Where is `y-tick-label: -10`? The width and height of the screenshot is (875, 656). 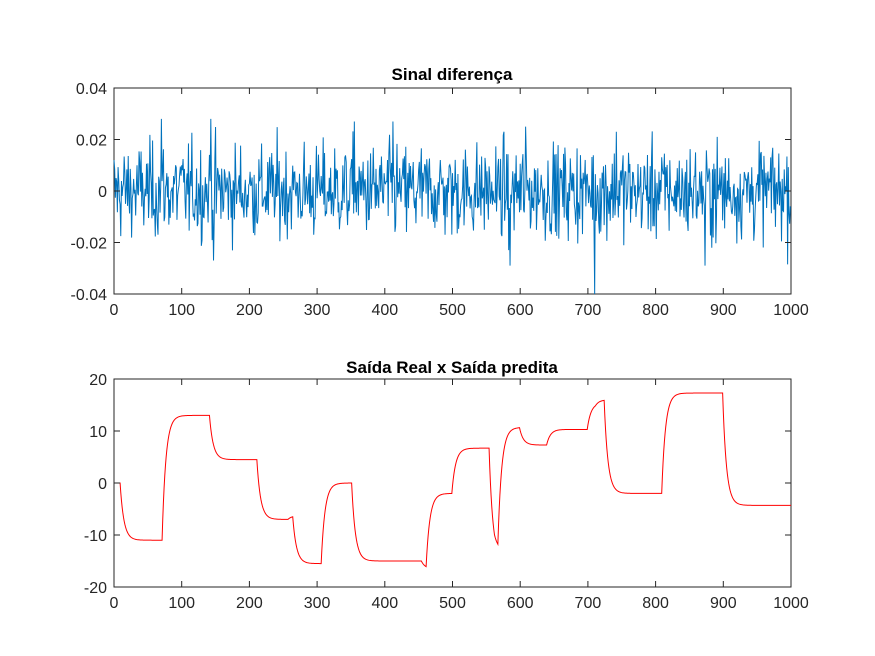
y-tick-label: -10 is located at coordinates (95, 536).